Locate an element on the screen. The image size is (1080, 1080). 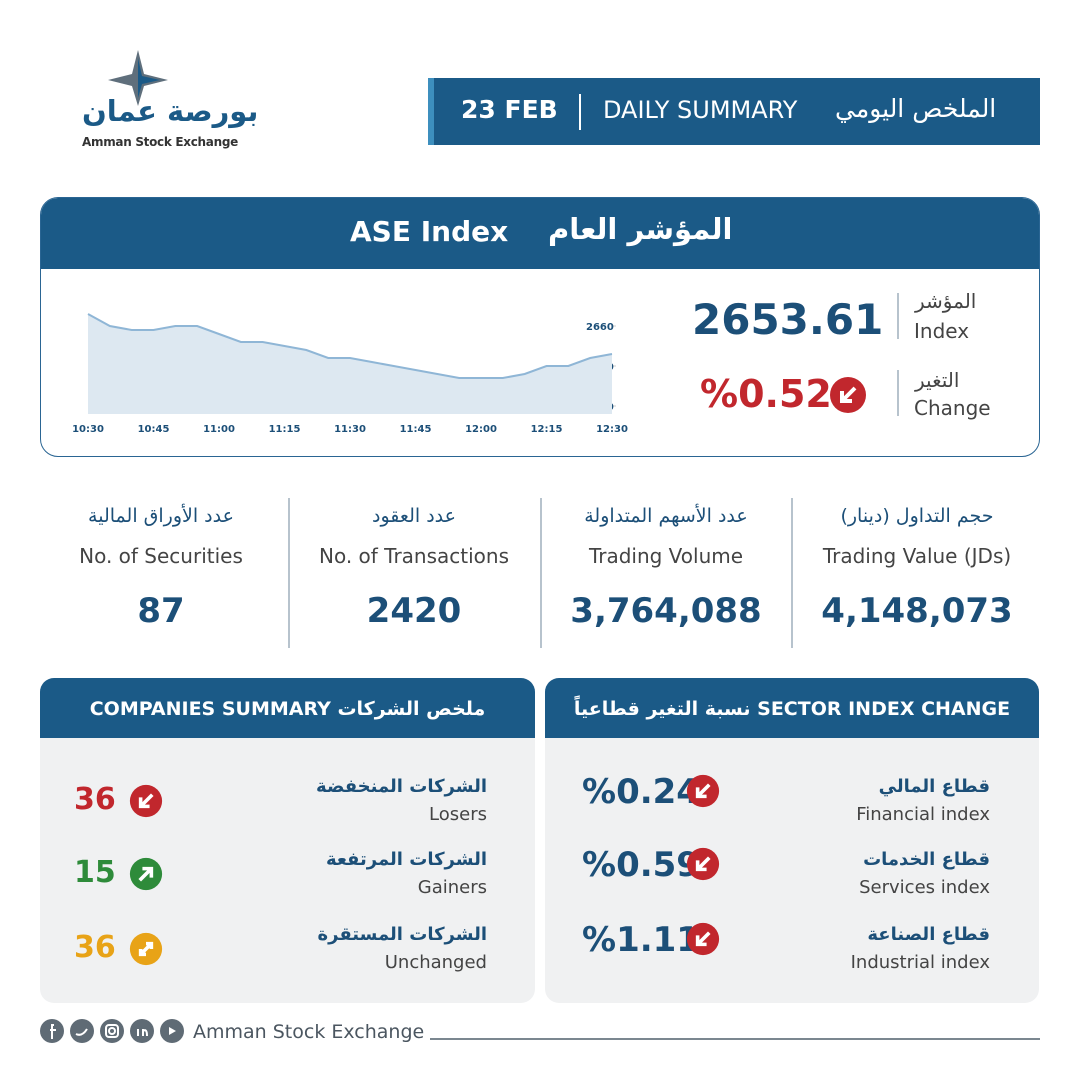
index-panel-header is located at coordinates (540, 233).